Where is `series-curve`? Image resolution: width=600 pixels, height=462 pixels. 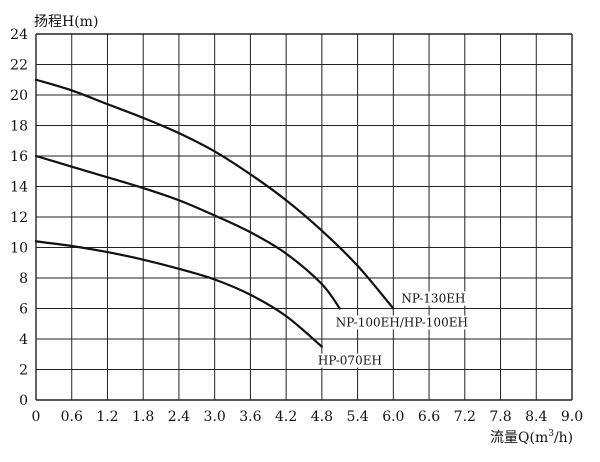
series-curve is located at coordinates (178, 294).